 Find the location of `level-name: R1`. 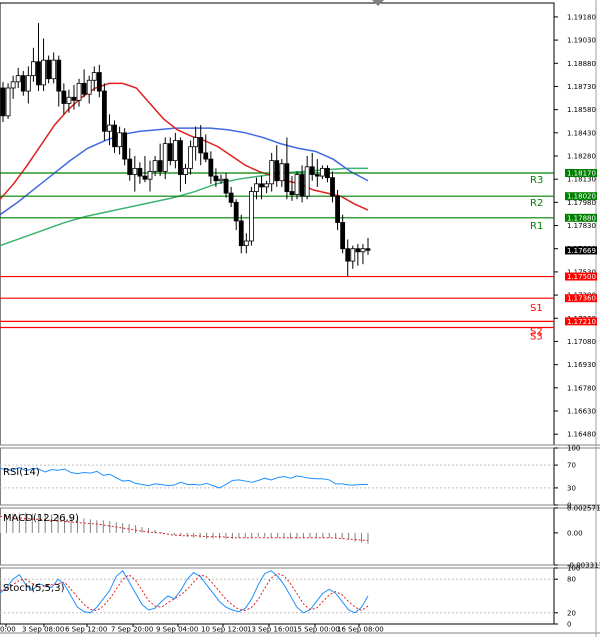

level-name: R1 is located at coordinates (536, 226).